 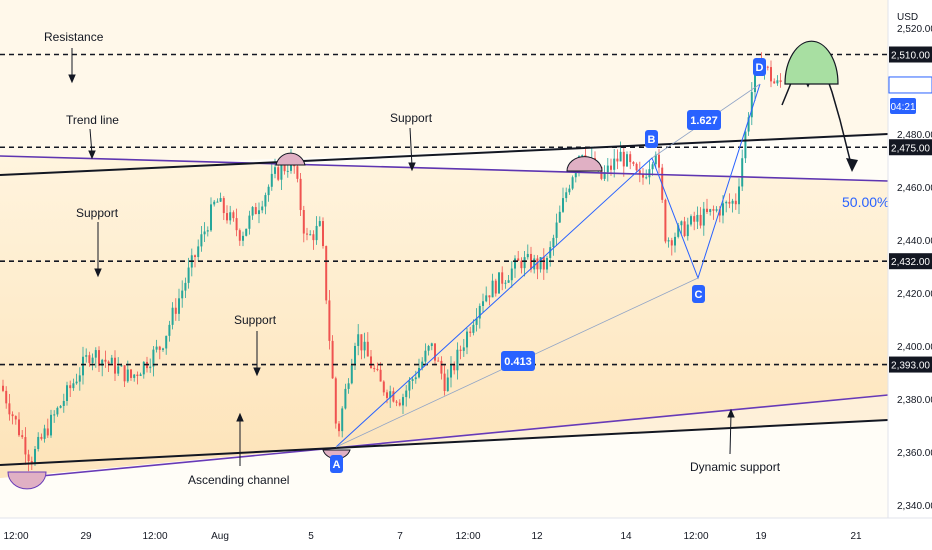 What do you see at coordinates (910, 262) in the screenshot?
I see `level-tag-label: 2,432.00` at bounding box center [910, 262].